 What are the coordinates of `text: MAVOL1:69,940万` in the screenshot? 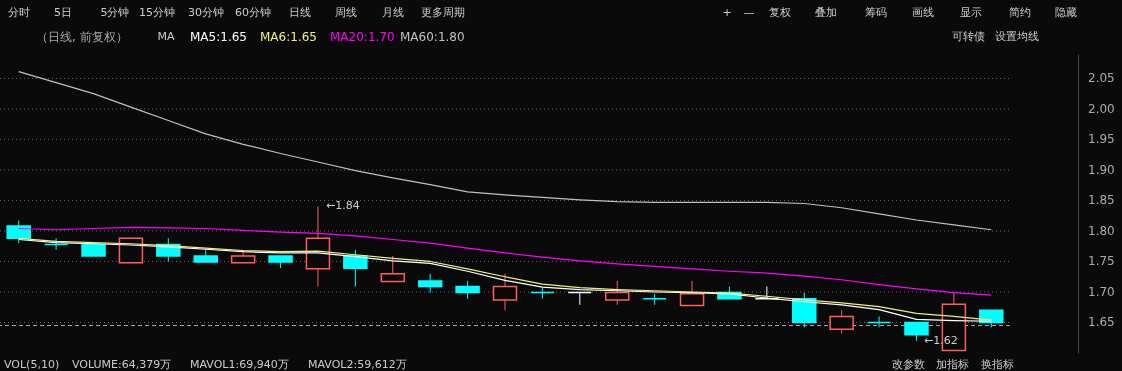 It's located at (239, 364).